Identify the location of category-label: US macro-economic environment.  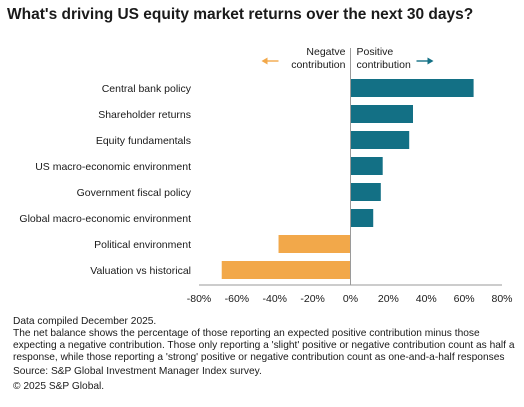
(113, 167).